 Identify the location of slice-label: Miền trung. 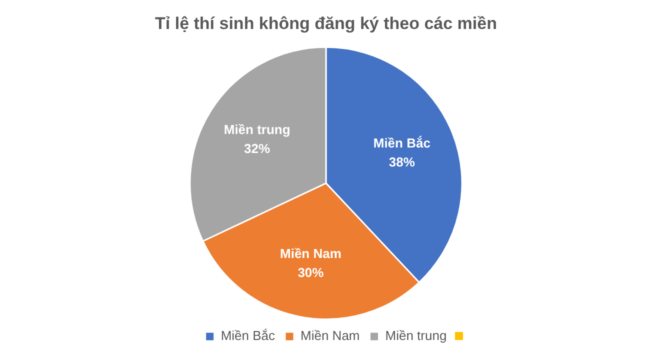
(257, 130).